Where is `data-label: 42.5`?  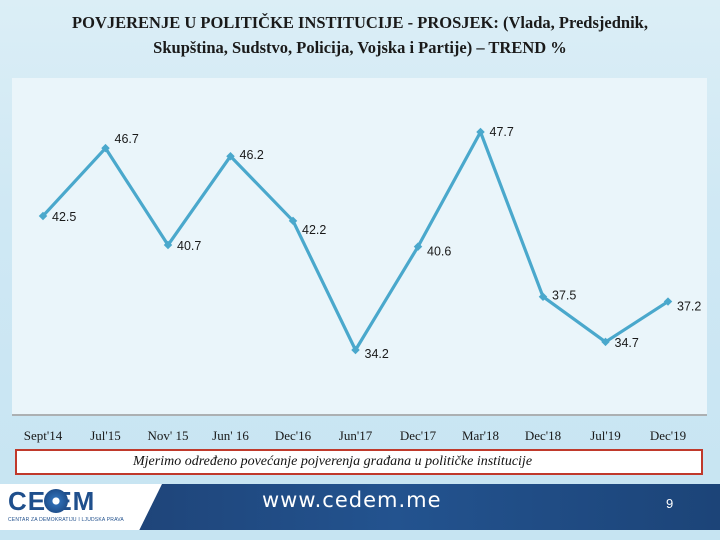 data-label: 42.5 is located at coordinates (64, 217).